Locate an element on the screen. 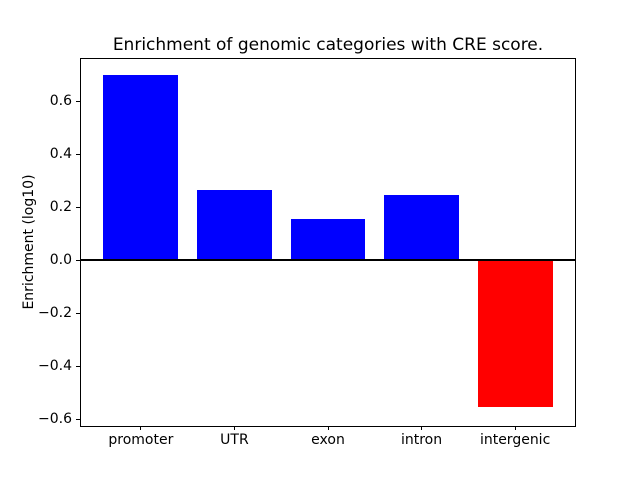  x-tick-label-intergenic: intergenic is located at coordinates (515, 440).